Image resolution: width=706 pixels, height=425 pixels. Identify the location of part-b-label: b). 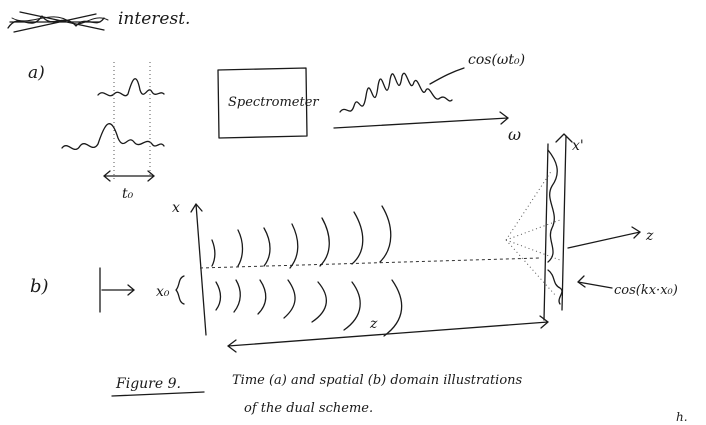
(39, 286).